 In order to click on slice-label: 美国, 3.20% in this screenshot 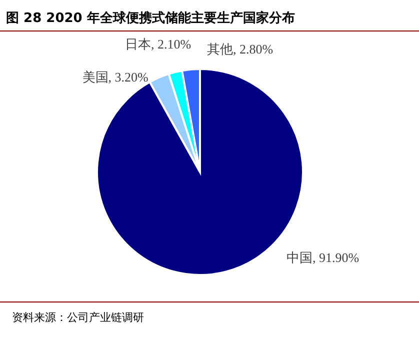, I will do `click(115, 76)`.